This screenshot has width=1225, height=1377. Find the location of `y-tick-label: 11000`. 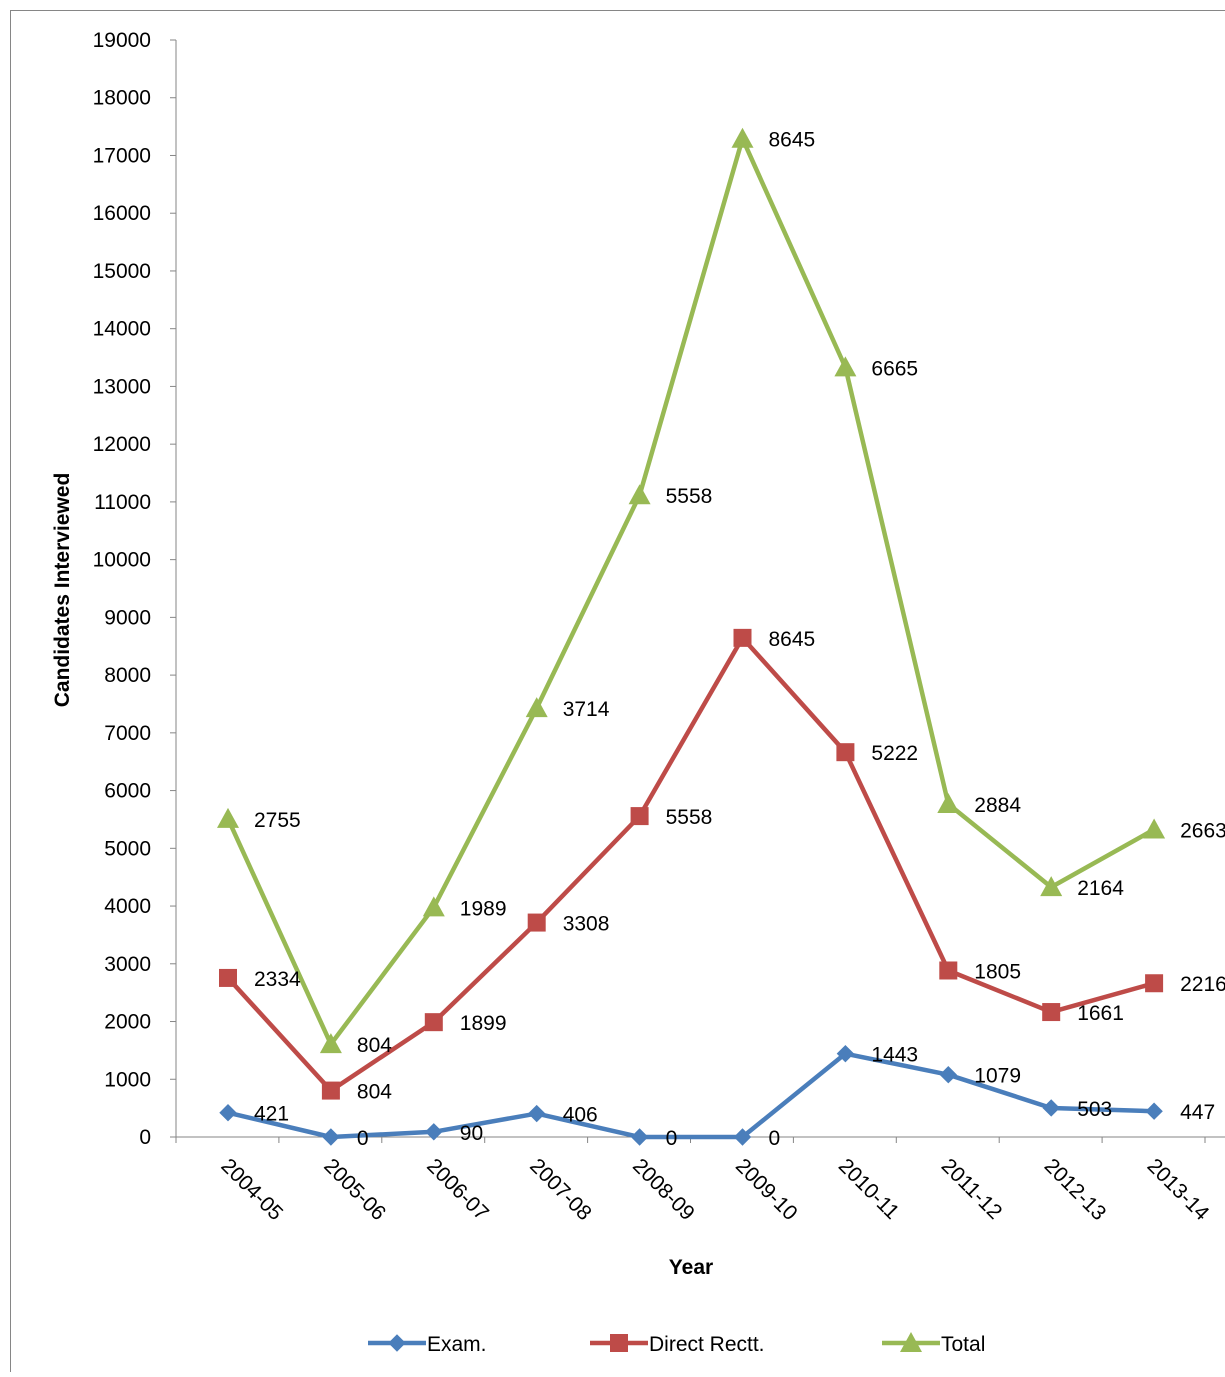

y-tick-label: 11000 is located at coordinates (122, 502).